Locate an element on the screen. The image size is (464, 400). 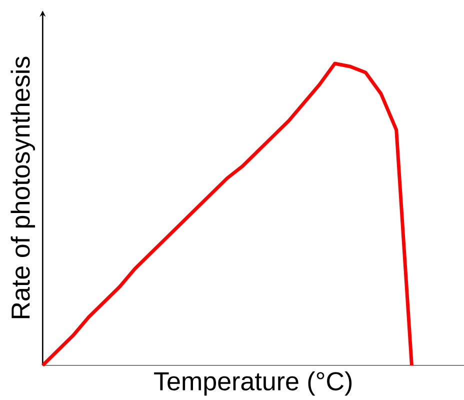
x-axis-title: Temperature (°C) is located at coordinates (253, 383).